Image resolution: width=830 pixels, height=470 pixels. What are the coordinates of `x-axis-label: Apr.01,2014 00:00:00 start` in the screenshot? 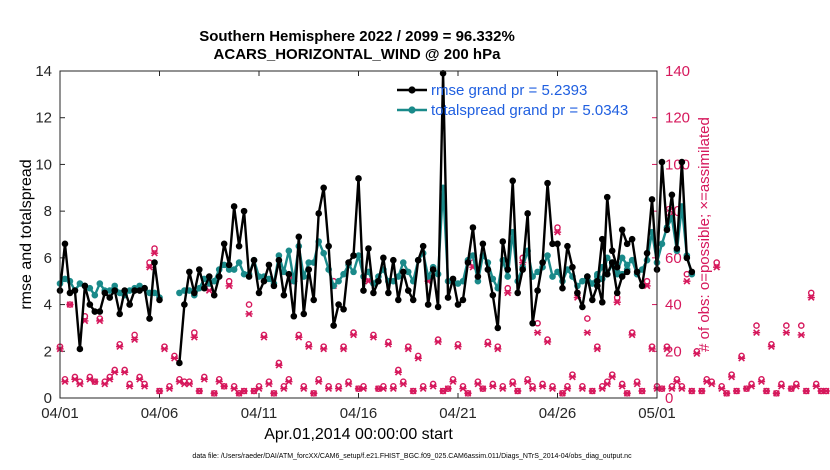 It's located at (358, 434).